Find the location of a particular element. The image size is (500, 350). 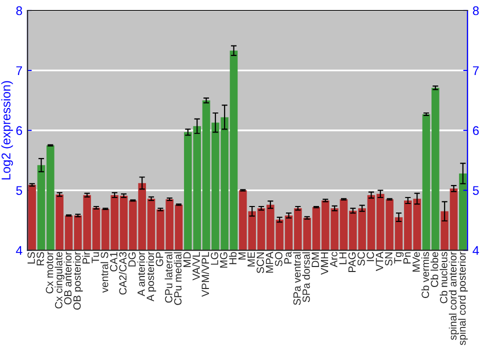

x-tick-label: CA2/CA3 is located at coordinates (122, 273).